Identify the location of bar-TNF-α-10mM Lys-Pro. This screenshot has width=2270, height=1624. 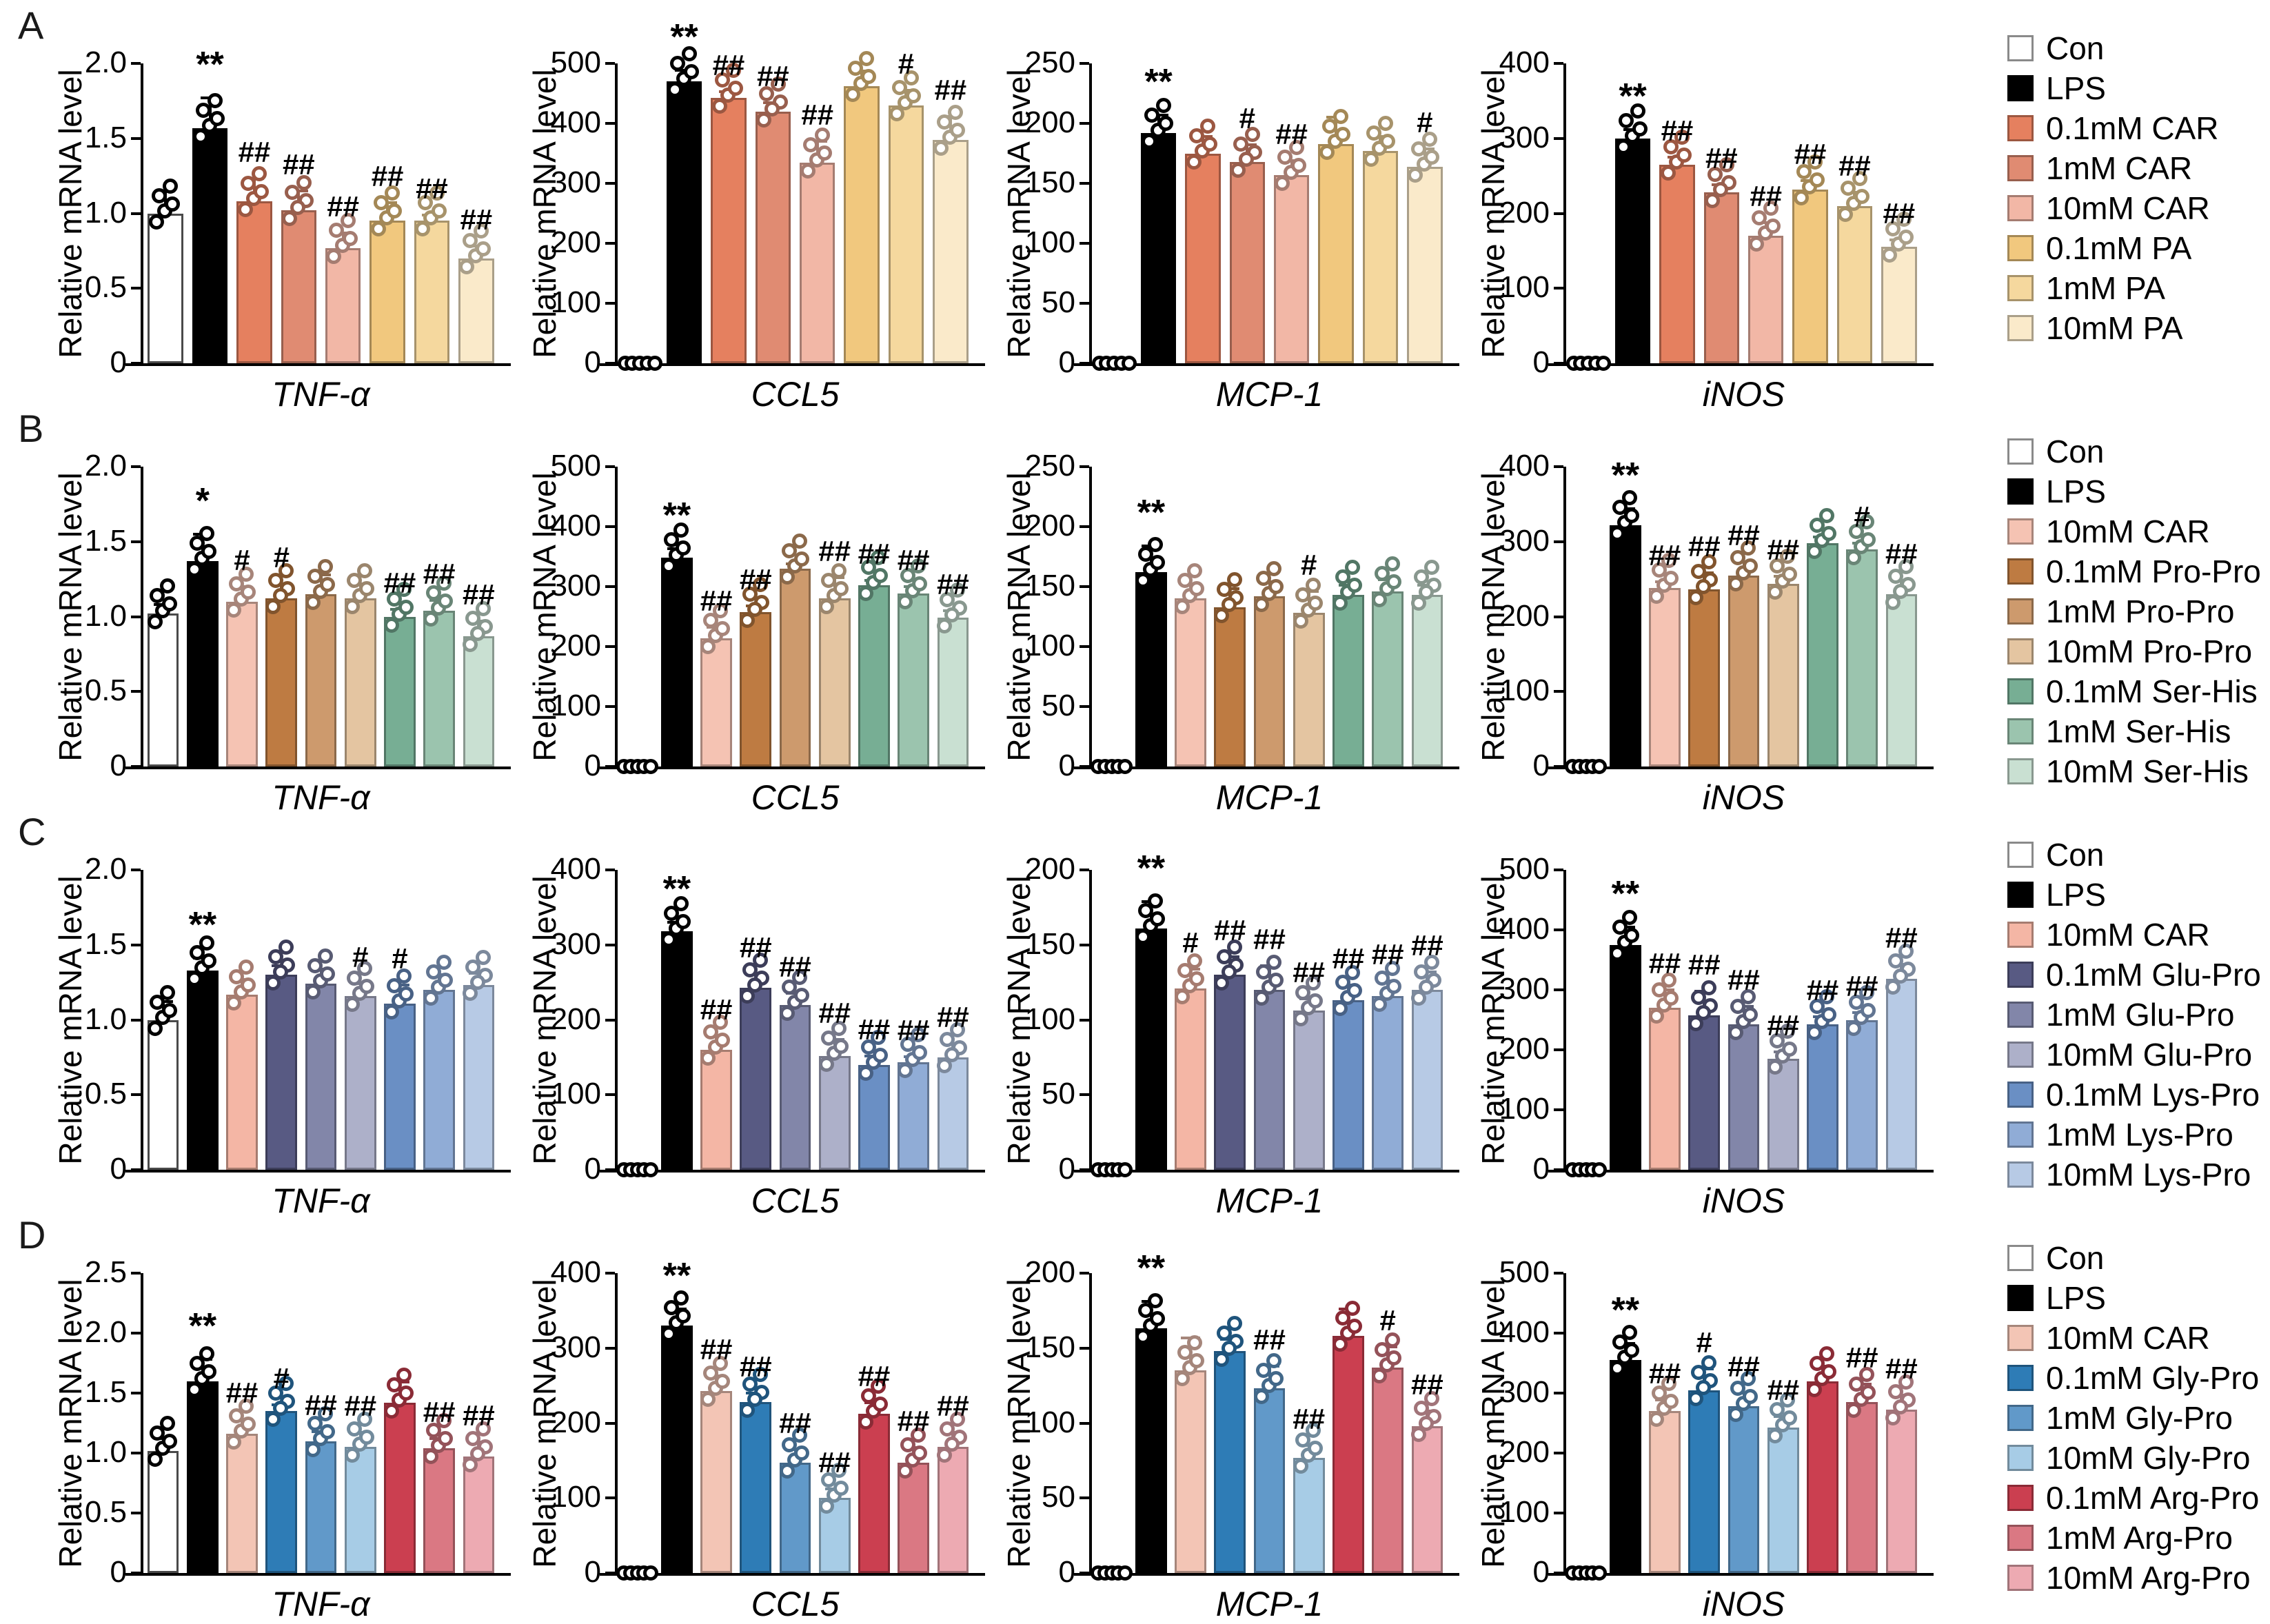
(479, 1077).